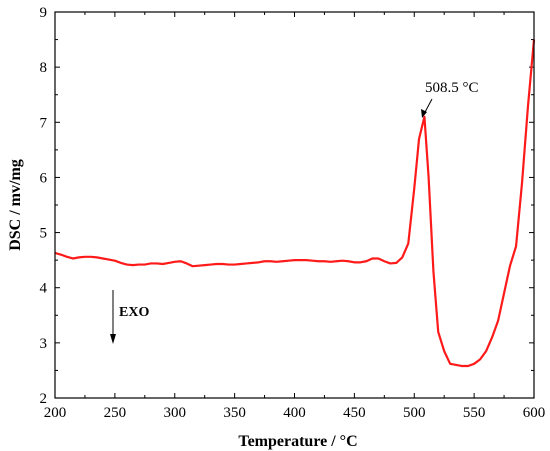 The image size is (550, 451). What do you see at coordinates (15, 205) in the screenshot?
I see `y-axis-title: DSC / mv/mg` at bounding box center [15, 205].